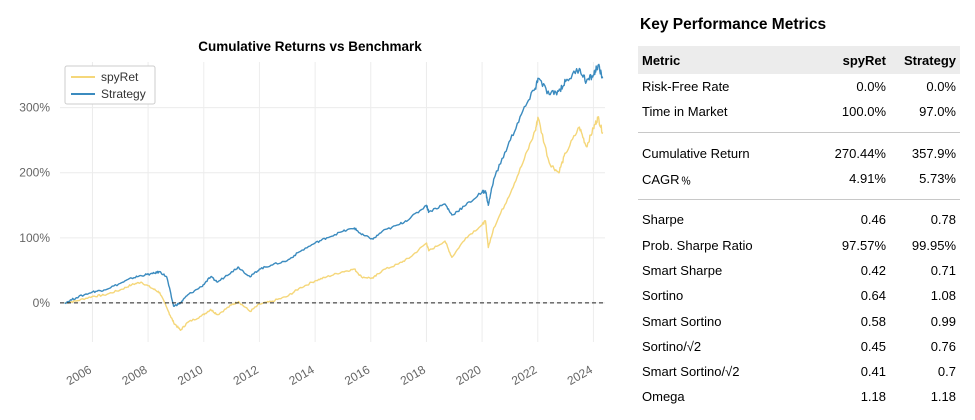 The width and height of the screenshot is (975, 420). What do you see at coordinates (34, 173) in the screenshot?
I see `y-tick-label: 200%` at bounding box center [34, 173].